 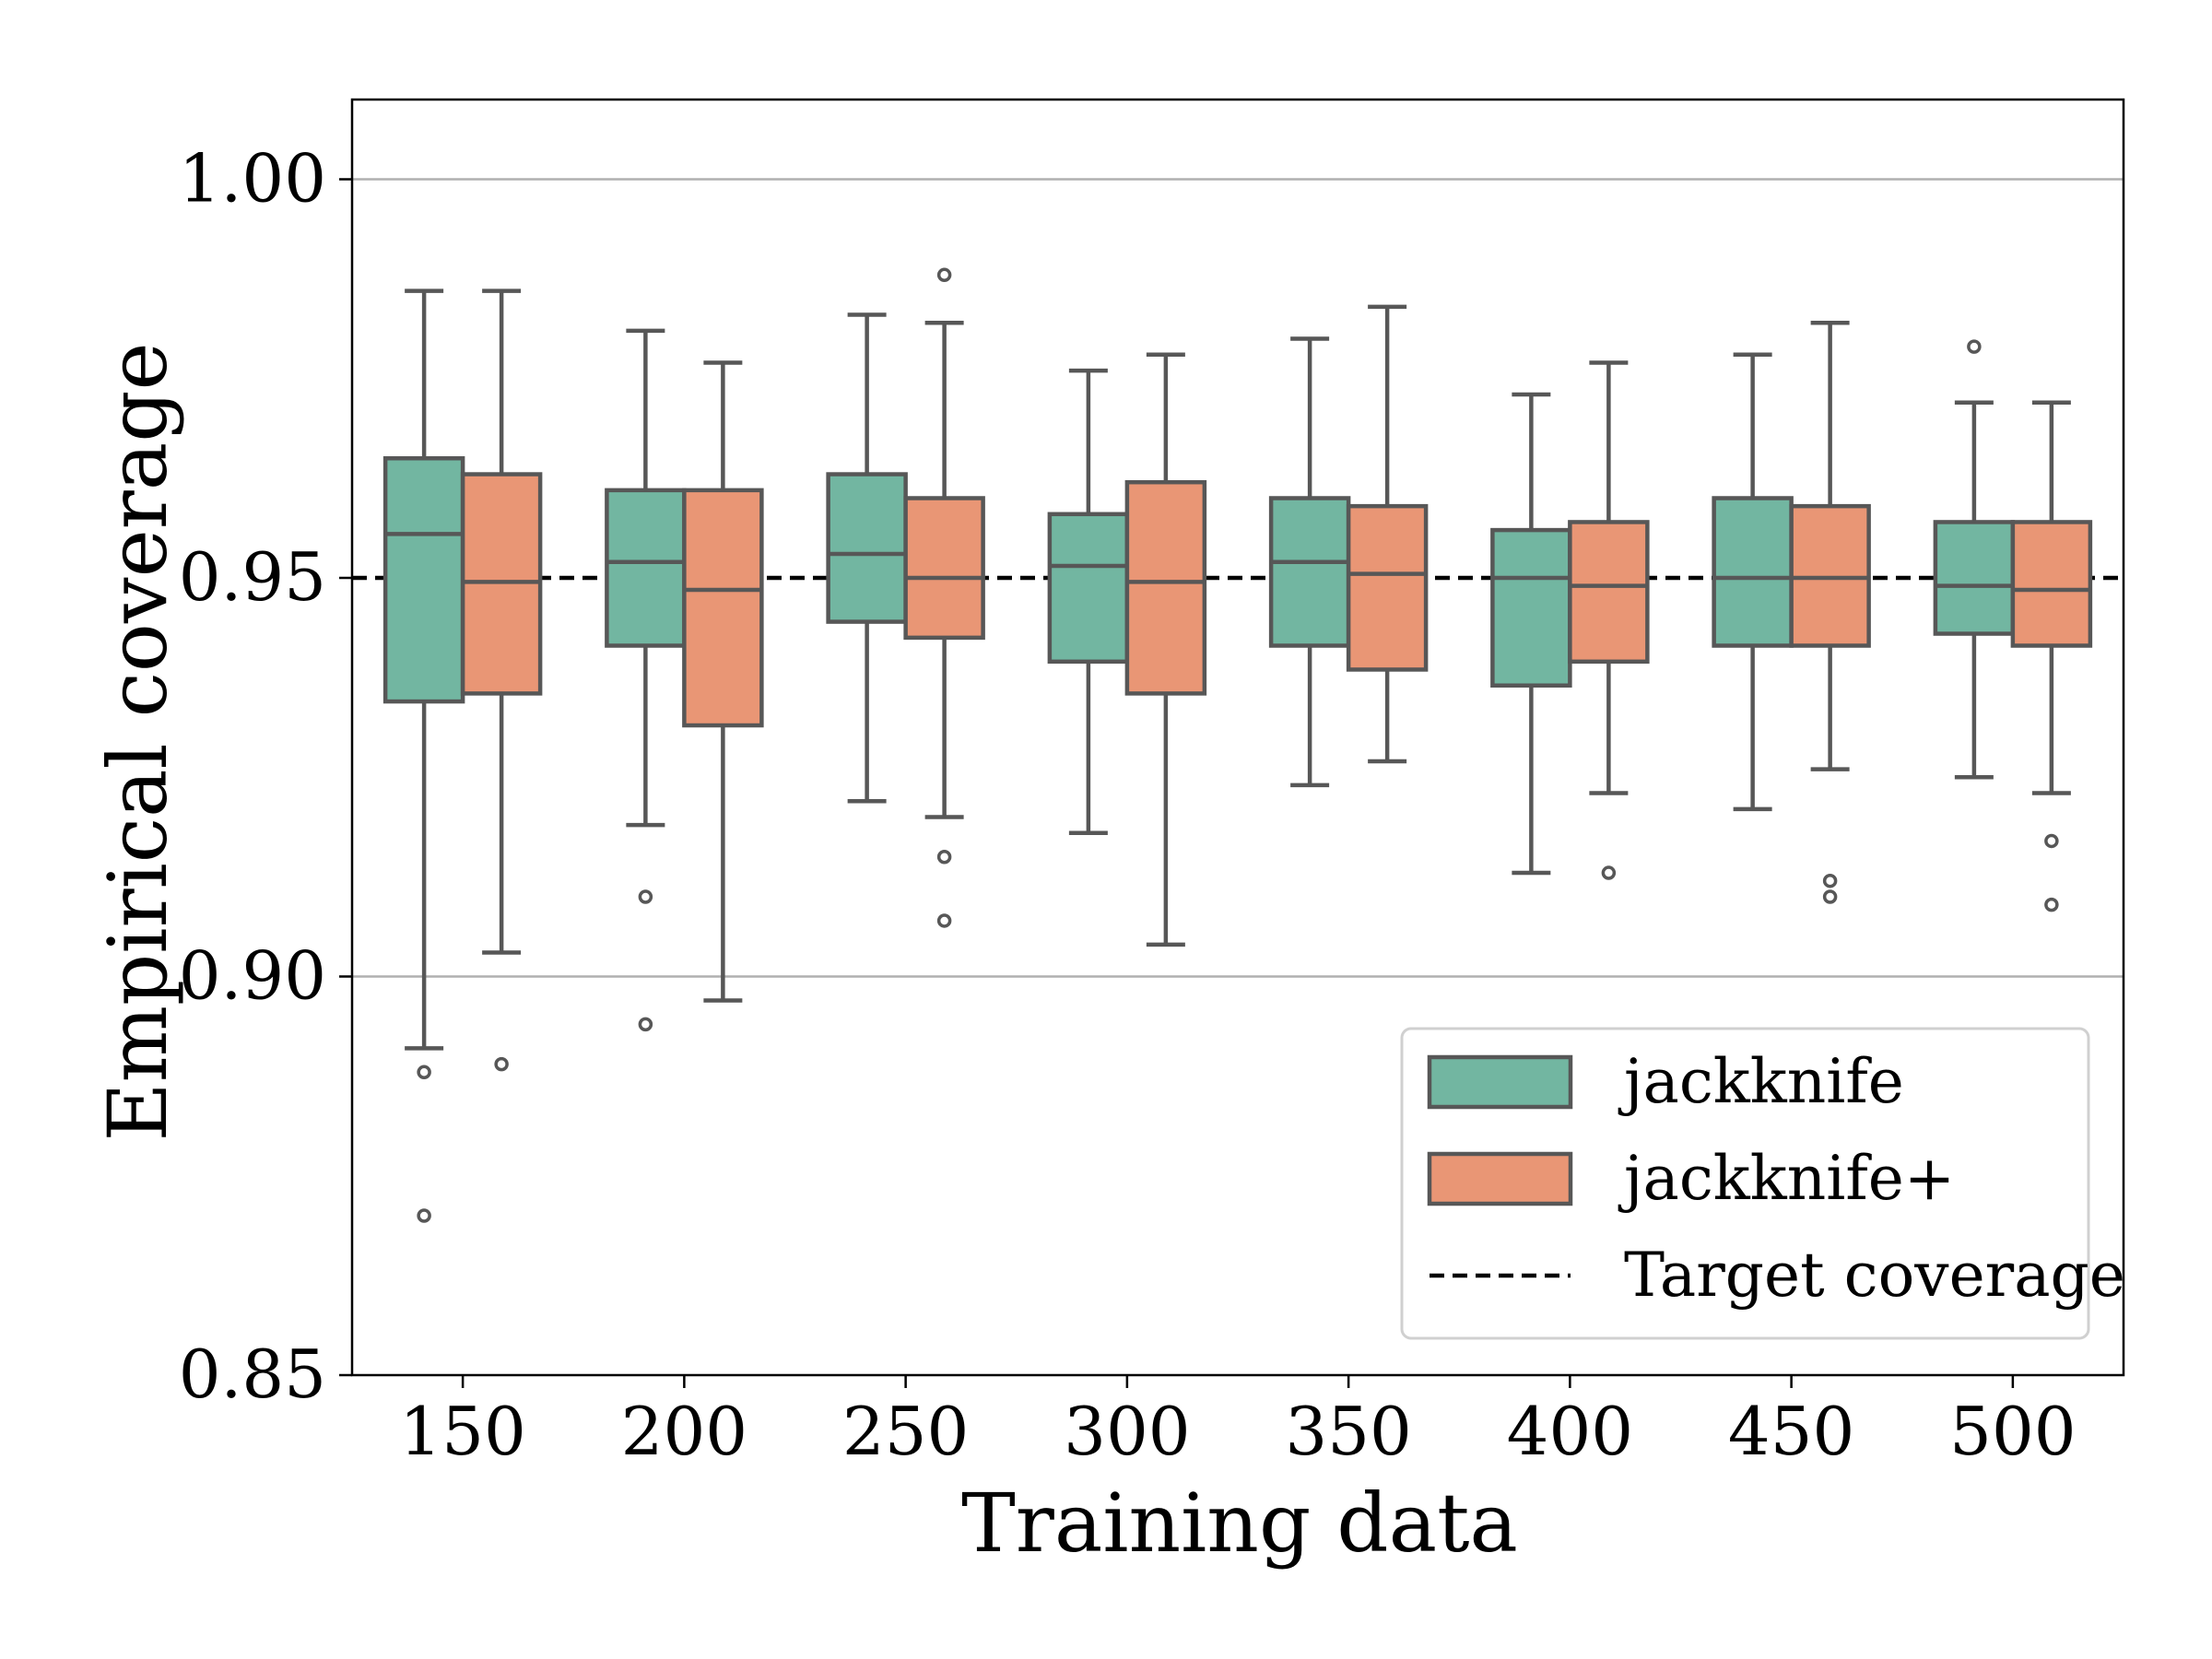 I want to click on x-tick-label: 450, so click(x=1791, y=1431).